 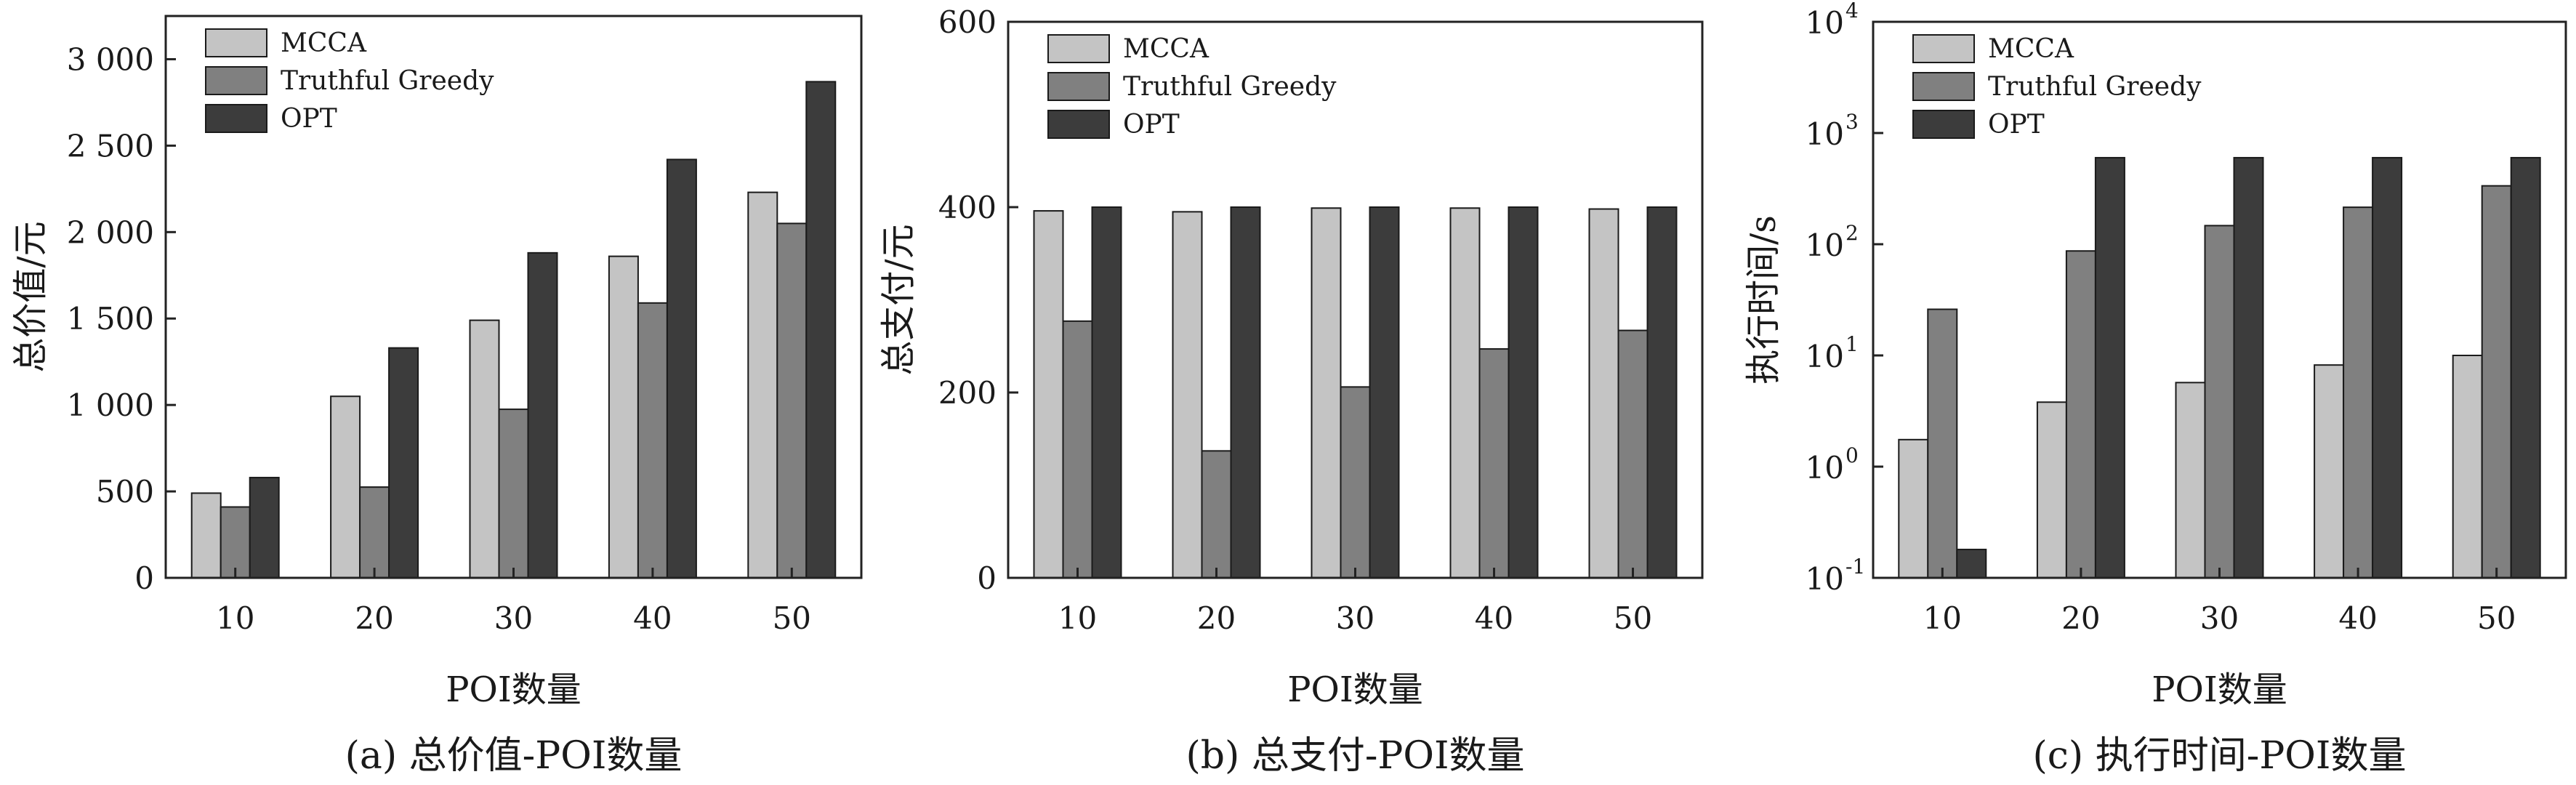 I want to click on y-tick-label: 500, so click(x=125, y=492).